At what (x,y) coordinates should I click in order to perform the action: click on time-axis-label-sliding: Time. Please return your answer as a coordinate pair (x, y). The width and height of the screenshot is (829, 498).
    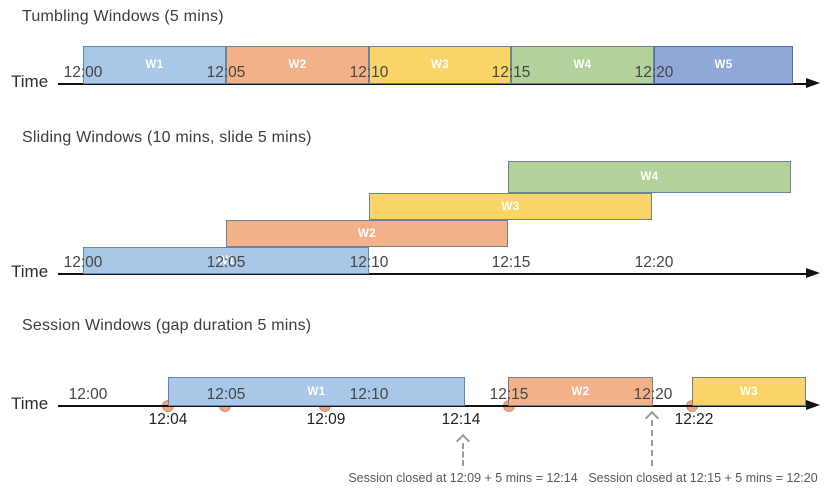
    Looking at the image, I should click on (30, 271).